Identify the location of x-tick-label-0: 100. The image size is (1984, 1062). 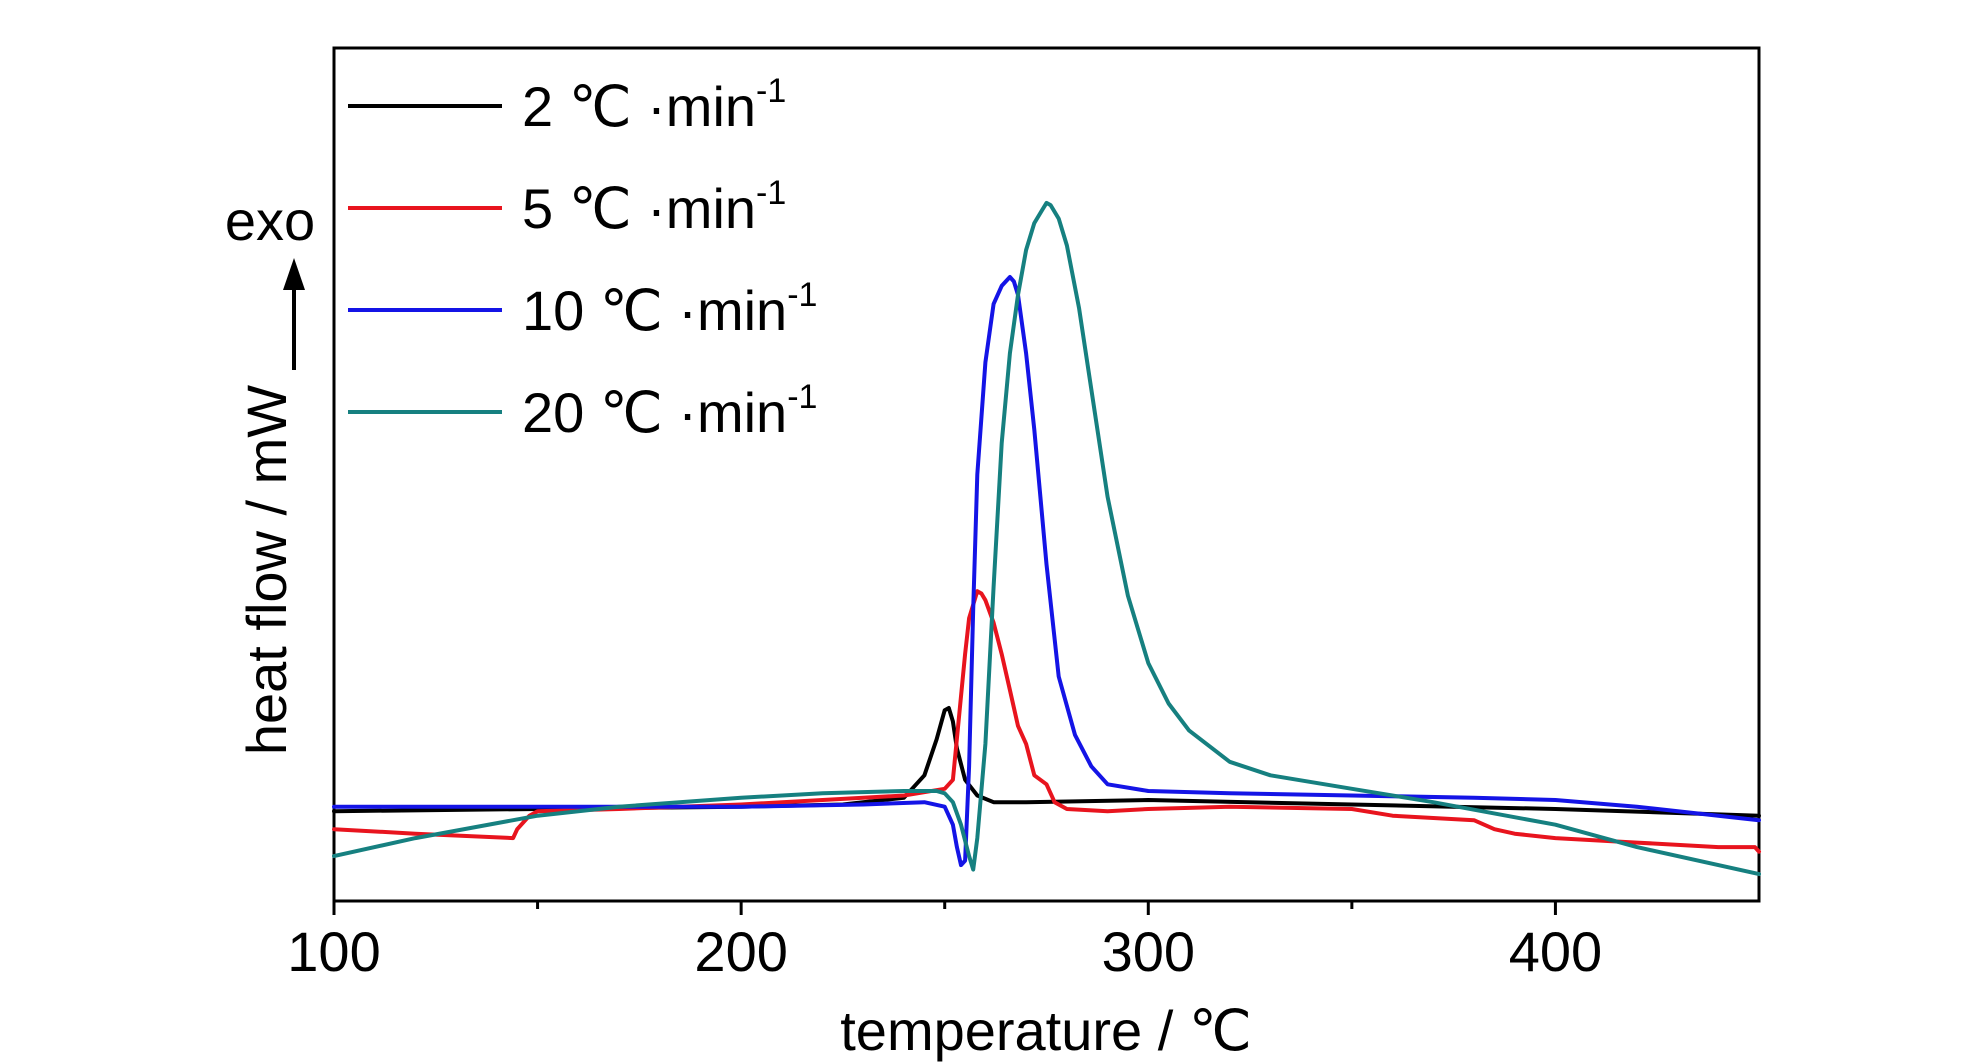
(333, 951).